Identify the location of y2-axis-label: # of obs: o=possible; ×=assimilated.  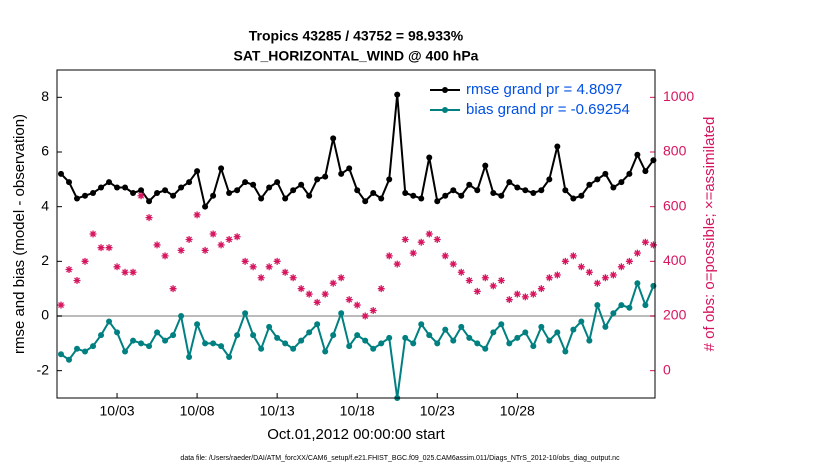
(709, 234).